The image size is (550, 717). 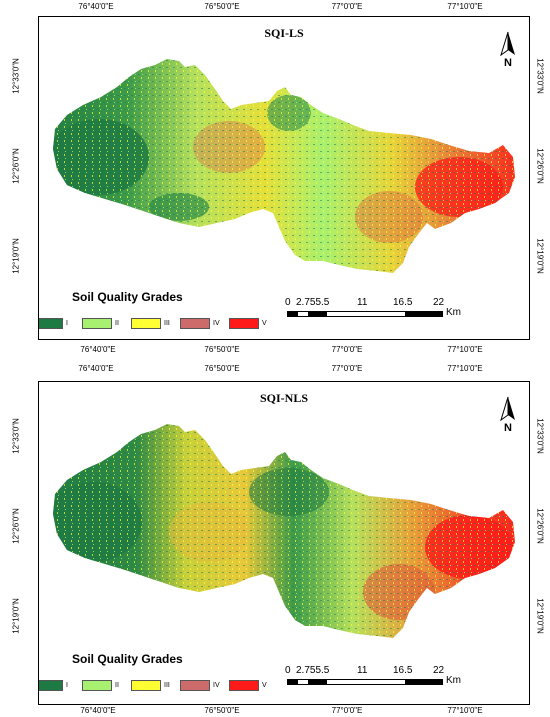 I want to click on nls-bottom-tick-3: 77°0'0"E, so click(x=347, y=710).